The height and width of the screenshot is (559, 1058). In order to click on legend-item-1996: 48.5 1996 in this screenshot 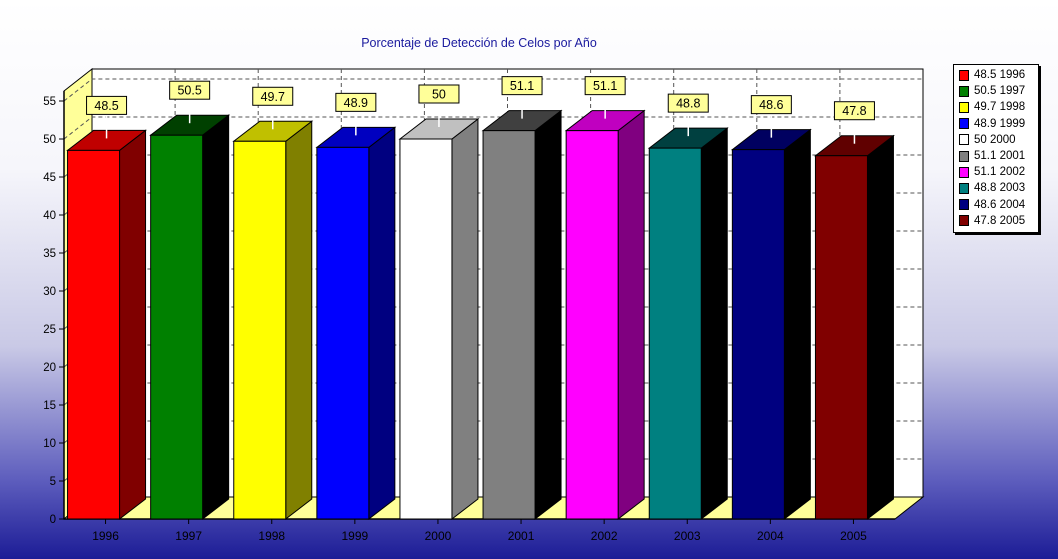, I will do `click(996, 75)`.